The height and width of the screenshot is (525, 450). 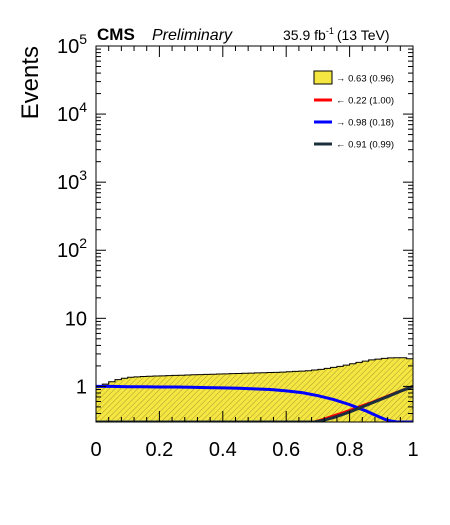 What do you see at coordinates (323, 77) in the screenshot?
I see `legend-swatch` at bounding box center [323, 77].